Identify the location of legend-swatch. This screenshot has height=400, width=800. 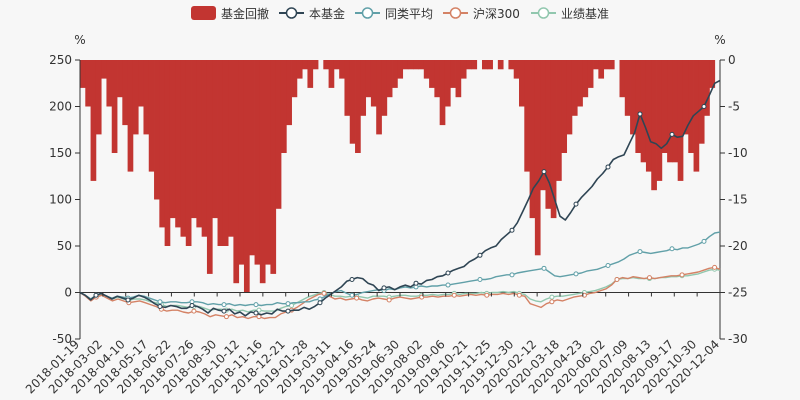
(203, 13).